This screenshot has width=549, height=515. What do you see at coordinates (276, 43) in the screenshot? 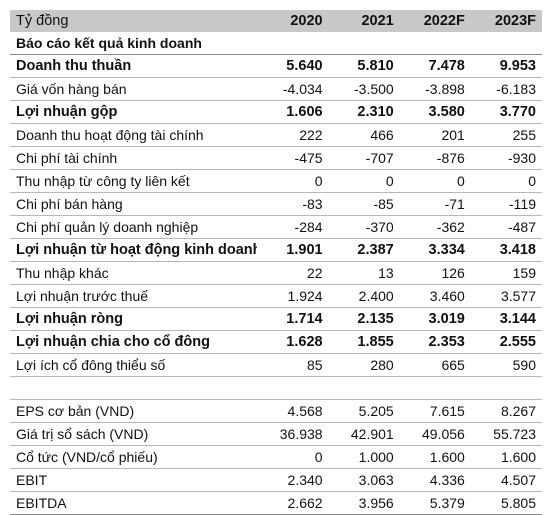
I see `section-row: Báo cáo kết quả kinh doanh` at bounding box center [276, 43].